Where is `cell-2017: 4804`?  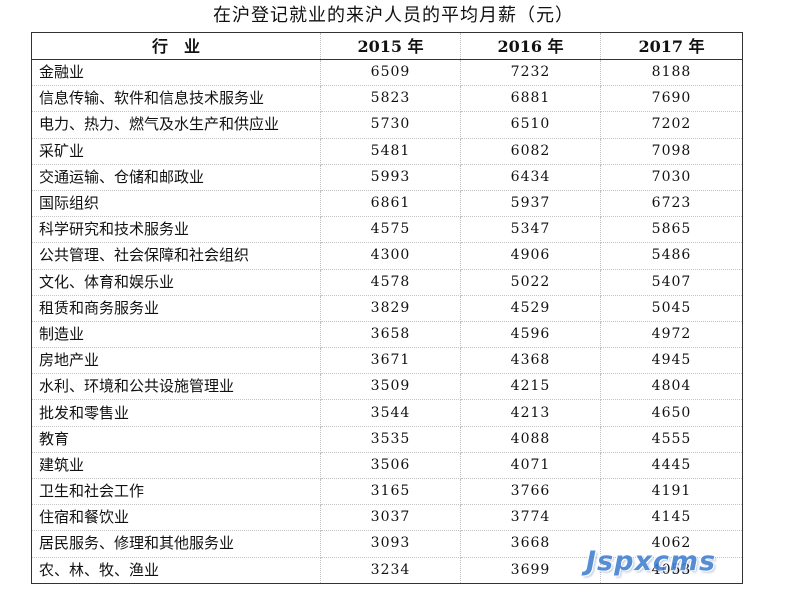
cell-2017: 4804 is located at coordinates (671, 387).